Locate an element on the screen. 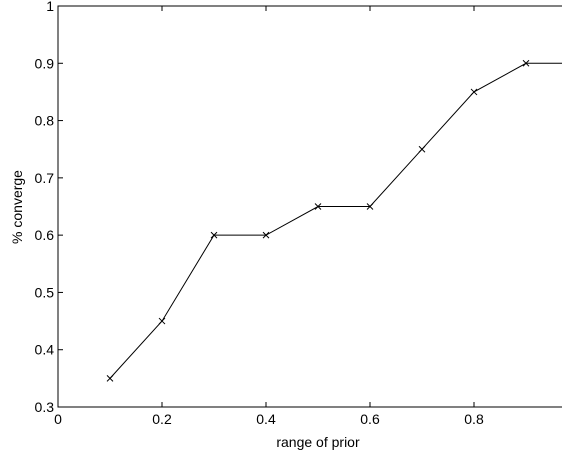 Image resolution: width=562 pixels, height=455 pixels. x-tick-label: 0.4 is located at coordinates (266, 419).